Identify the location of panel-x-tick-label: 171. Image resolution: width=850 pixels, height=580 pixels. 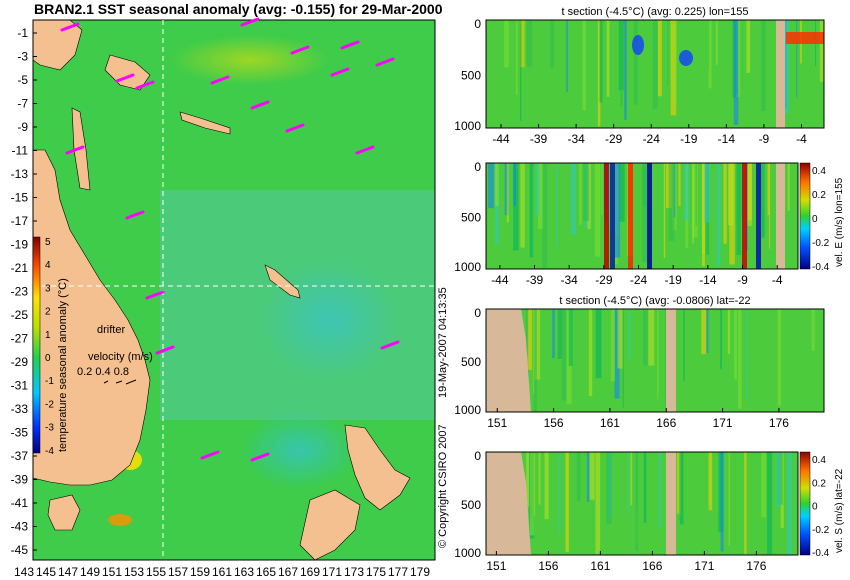
(723, 423).